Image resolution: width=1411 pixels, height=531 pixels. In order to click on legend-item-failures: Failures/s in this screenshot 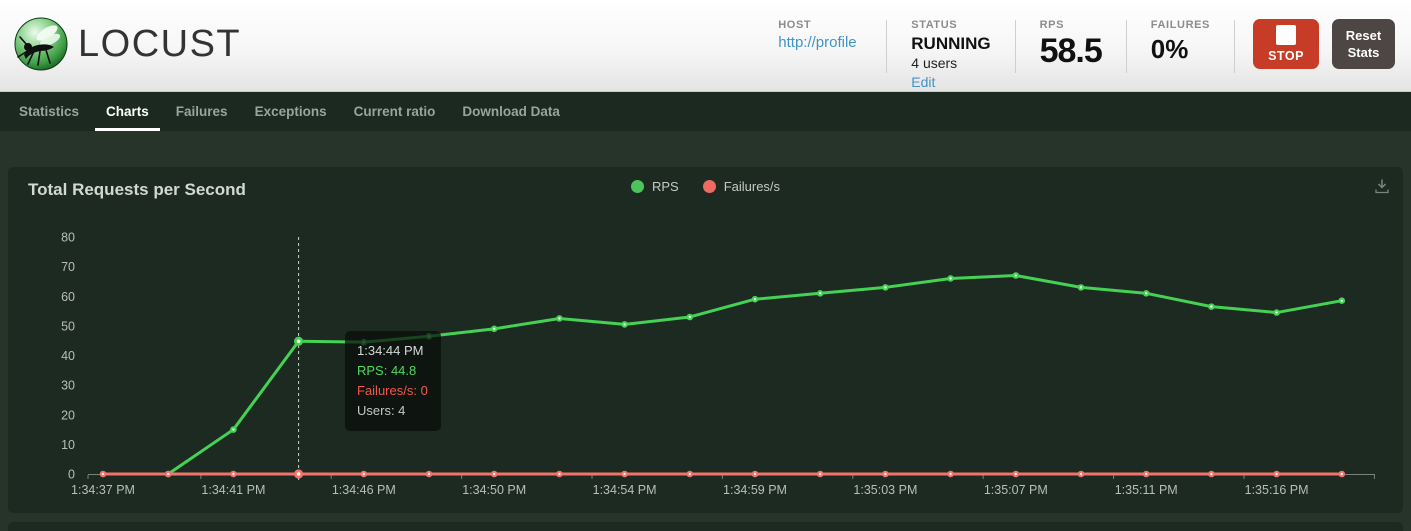, I will do `click(741, 186)`.